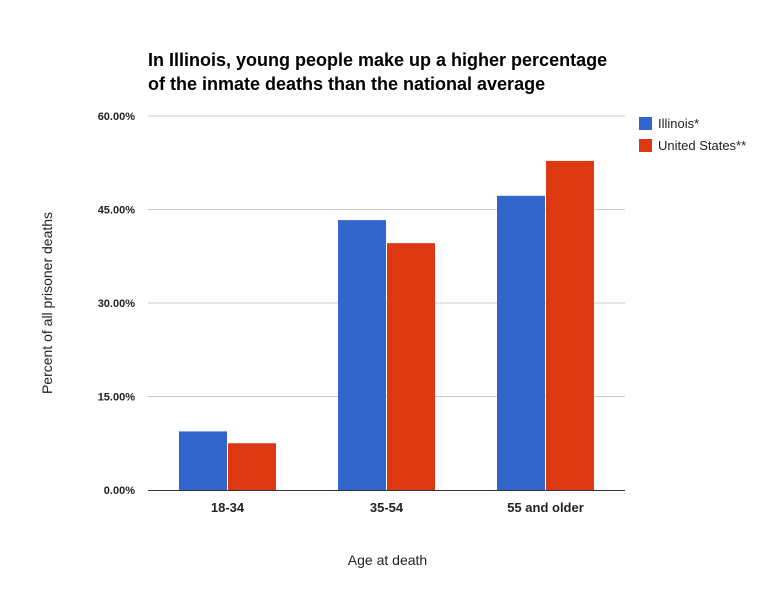  I want to click on y-tick-label: 0.00%, so click(119, 491).